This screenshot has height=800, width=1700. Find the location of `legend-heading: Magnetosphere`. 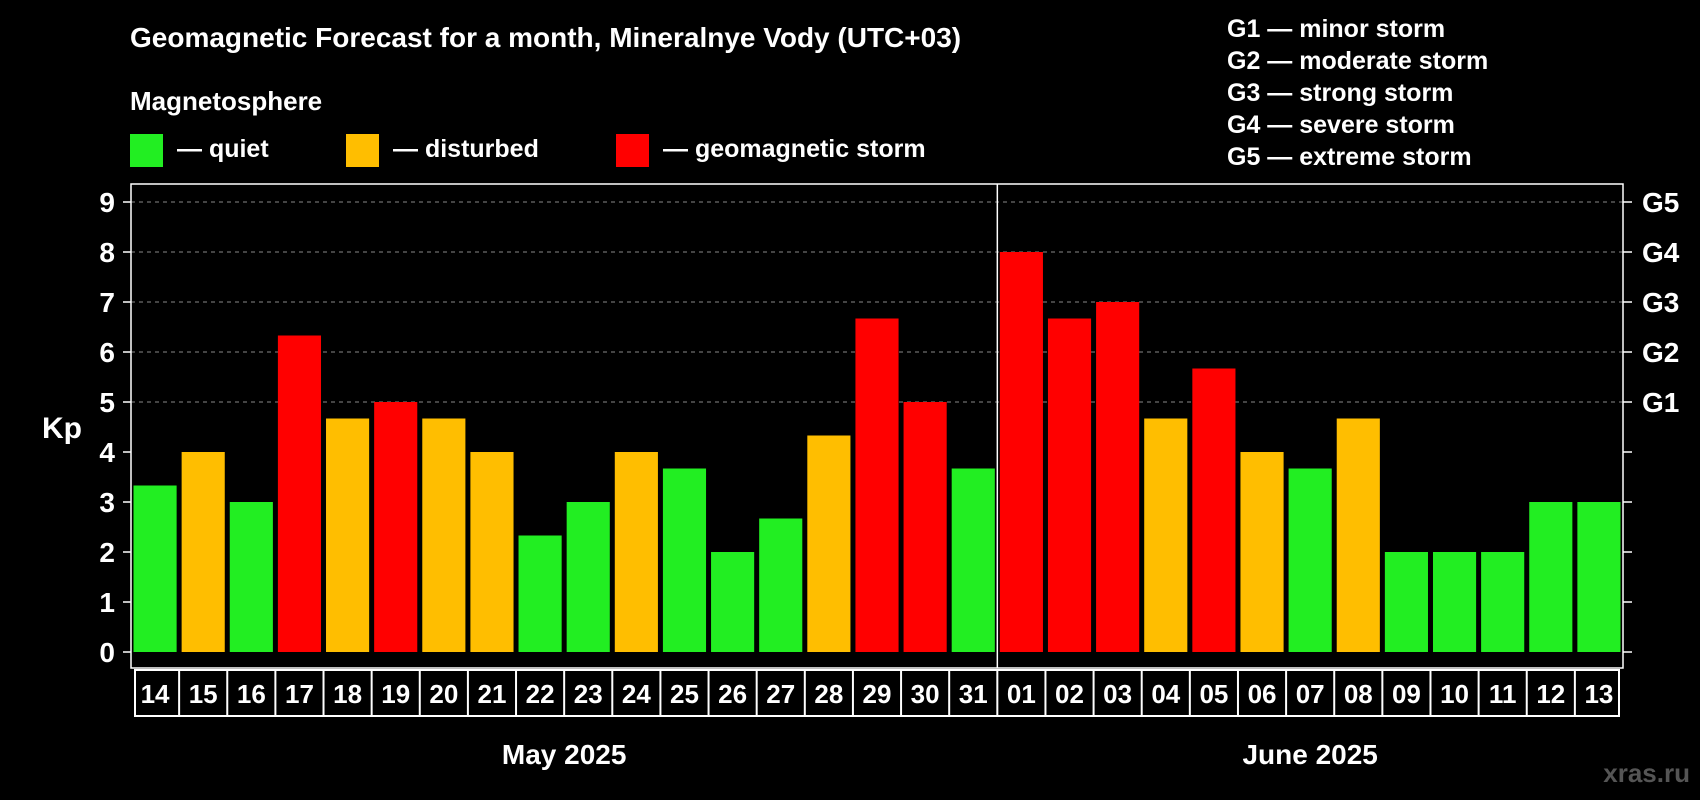

legend-heading: Magnetosphere is located at coordinates (226, 101).